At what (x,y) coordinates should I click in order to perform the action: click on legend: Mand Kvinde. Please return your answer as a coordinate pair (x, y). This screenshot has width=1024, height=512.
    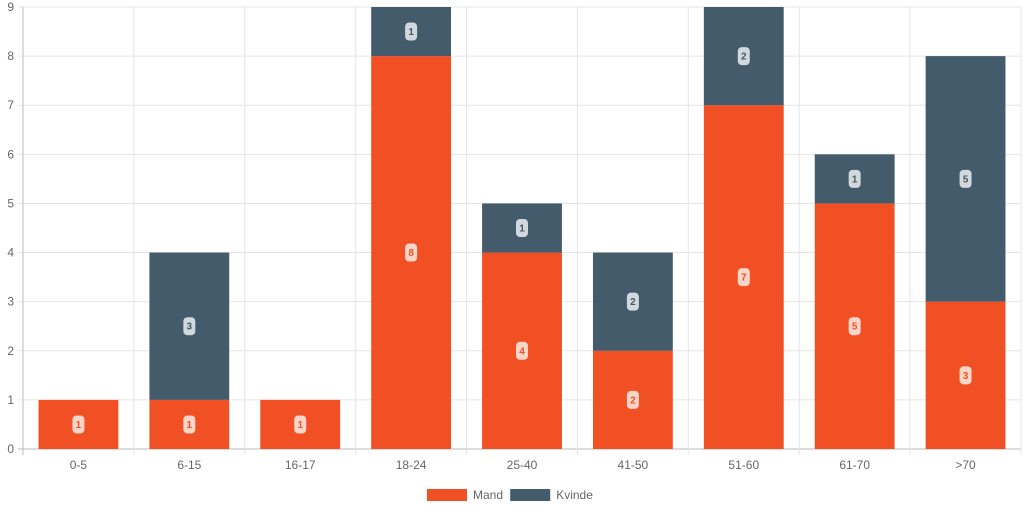
    Looking at the image, I should click on (510, 495).